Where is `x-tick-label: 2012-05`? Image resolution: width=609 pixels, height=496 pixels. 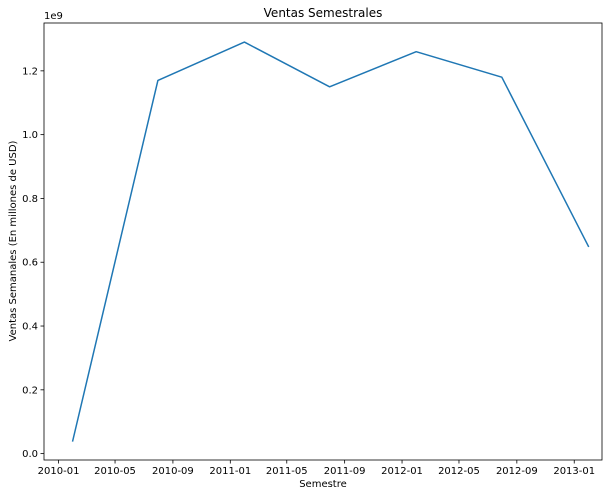
x-tick-label: 2012-05 is located at coordinates (459, 471).